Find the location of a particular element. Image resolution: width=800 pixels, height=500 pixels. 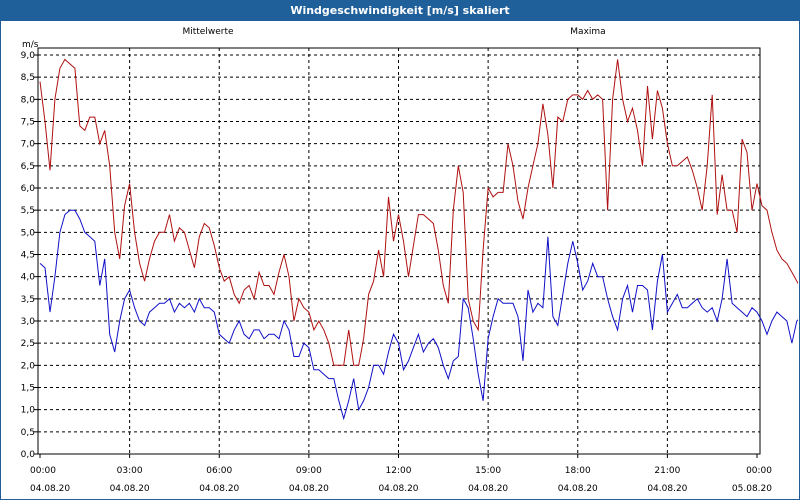

x-tick-time: 21:00 is located at coordinates (667, 471).